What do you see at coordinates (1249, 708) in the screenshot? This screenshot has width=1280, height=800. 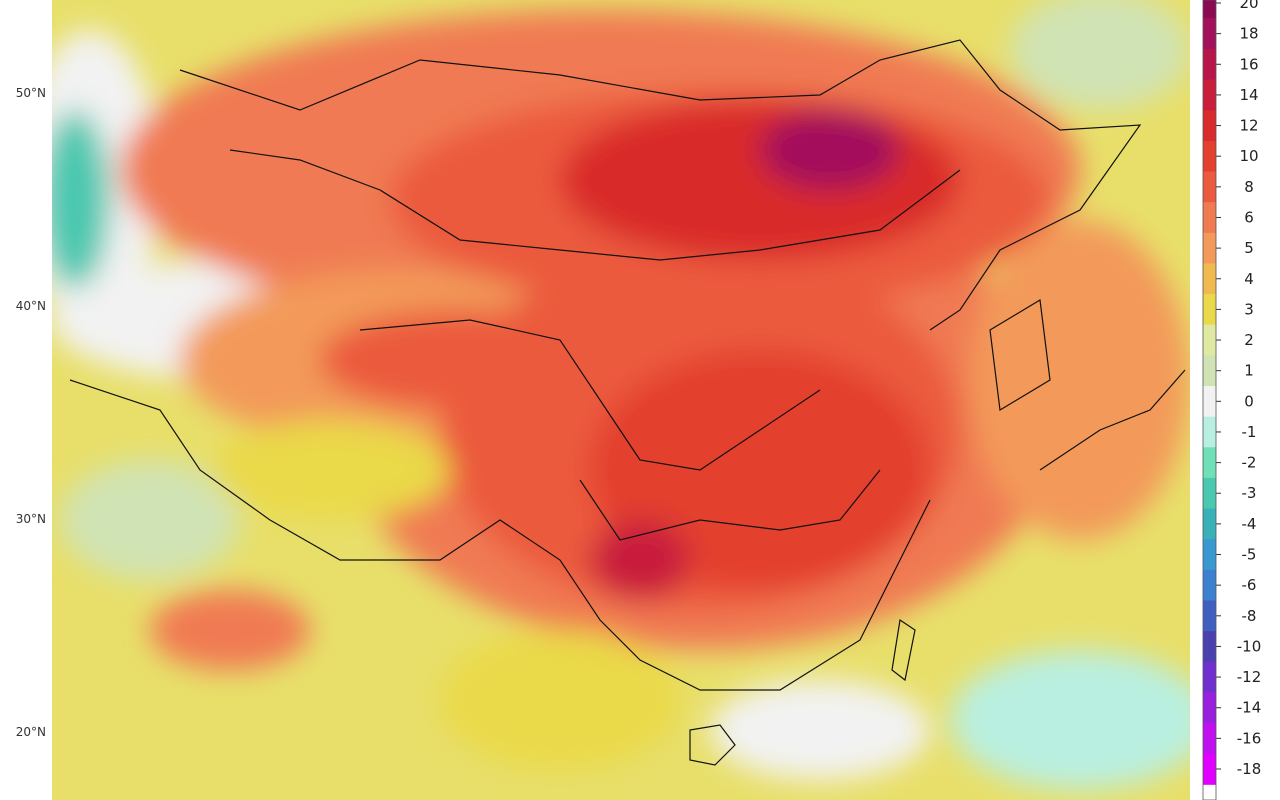 I see `colorbar-label: -14` at bounding box center [1249, 708].